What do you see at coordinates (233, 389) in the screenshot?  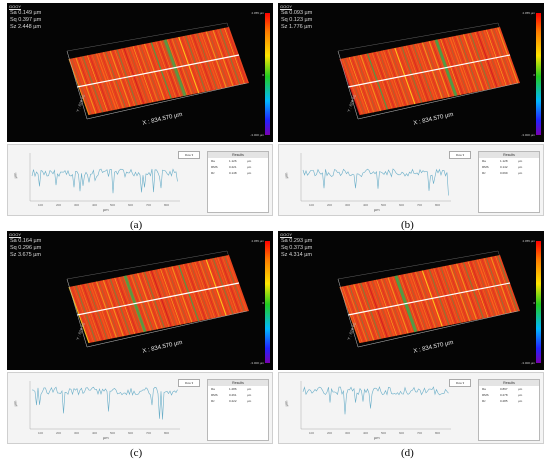 I see `results-cell: 1.286` at bounding box center [233, 389].